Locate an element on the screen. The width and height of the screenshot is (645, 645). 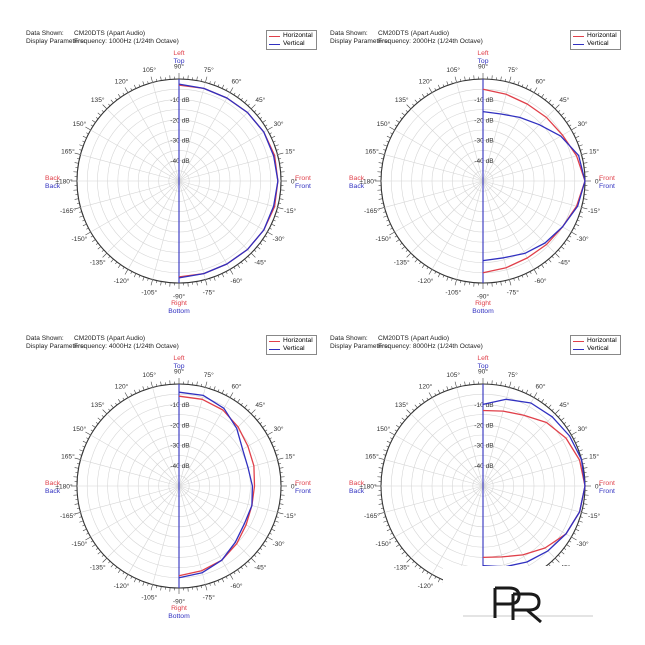
angle-label: -105° is located at coordinates (149, 597).